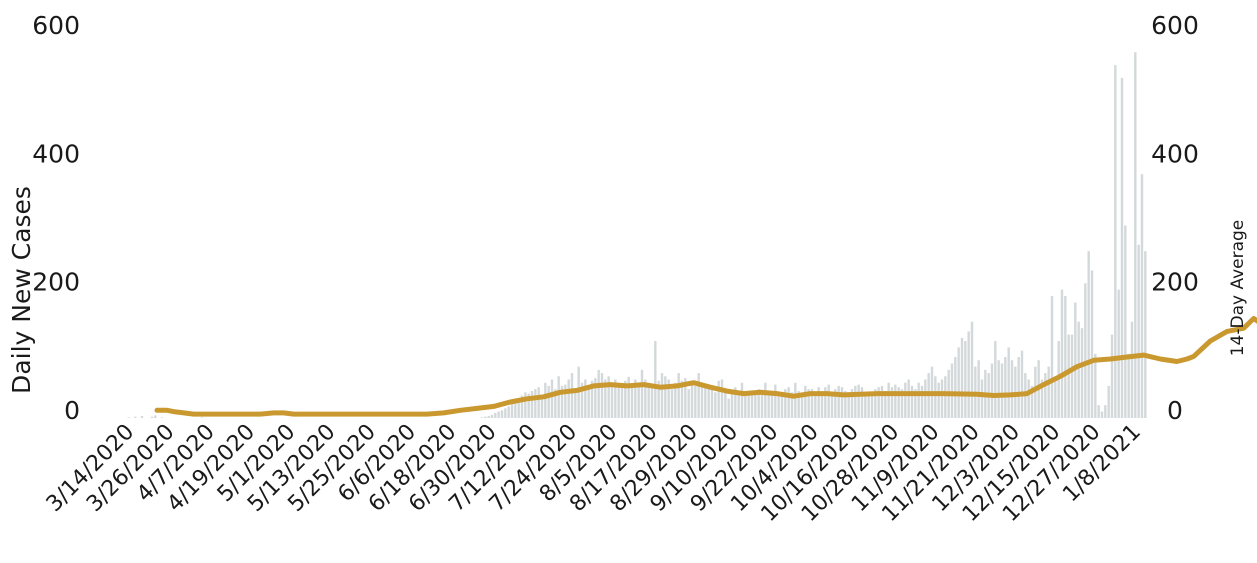  I want to click on y-tick-label-left: 600, so click(56, 25).